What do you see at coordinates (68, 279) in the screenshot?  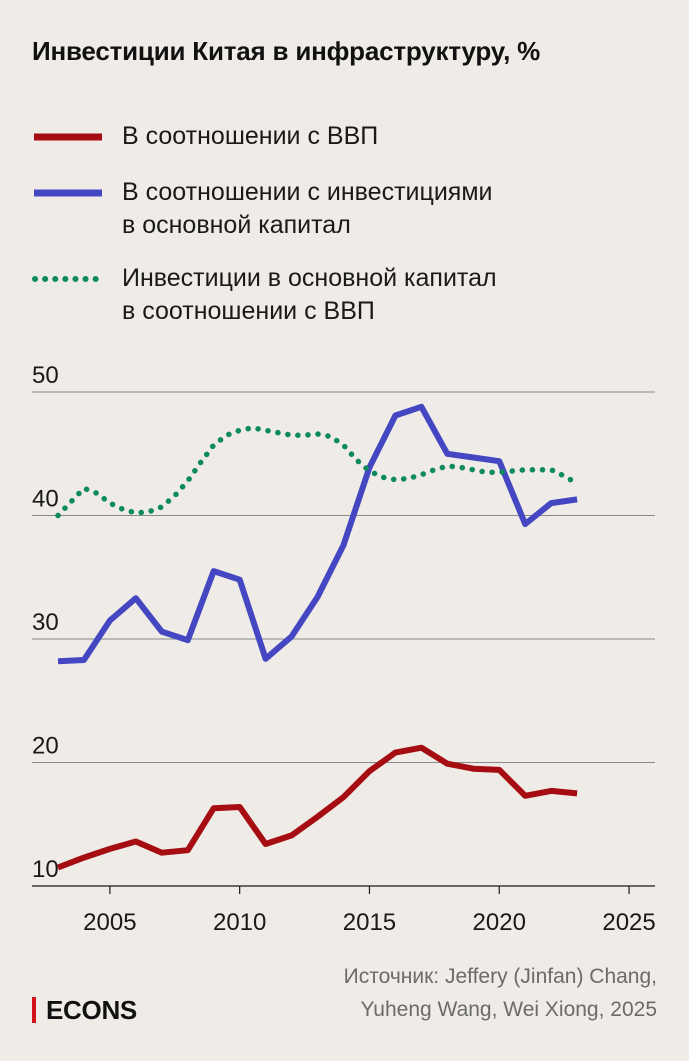 I see `legend-swatch-fixed-investment-gdp` at bounding box center [68, 279].